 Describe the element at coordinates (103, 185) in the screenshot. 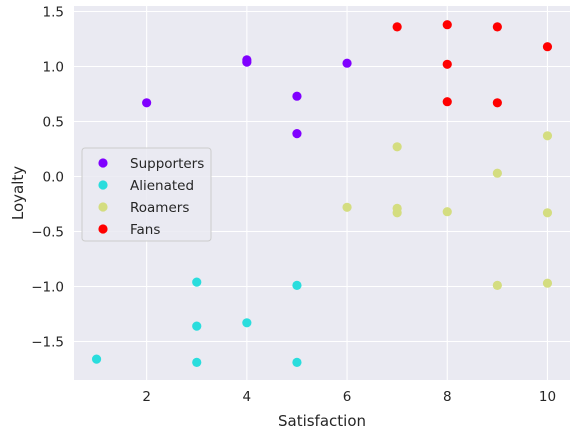

I see `legend-marker-alienated` at that location.